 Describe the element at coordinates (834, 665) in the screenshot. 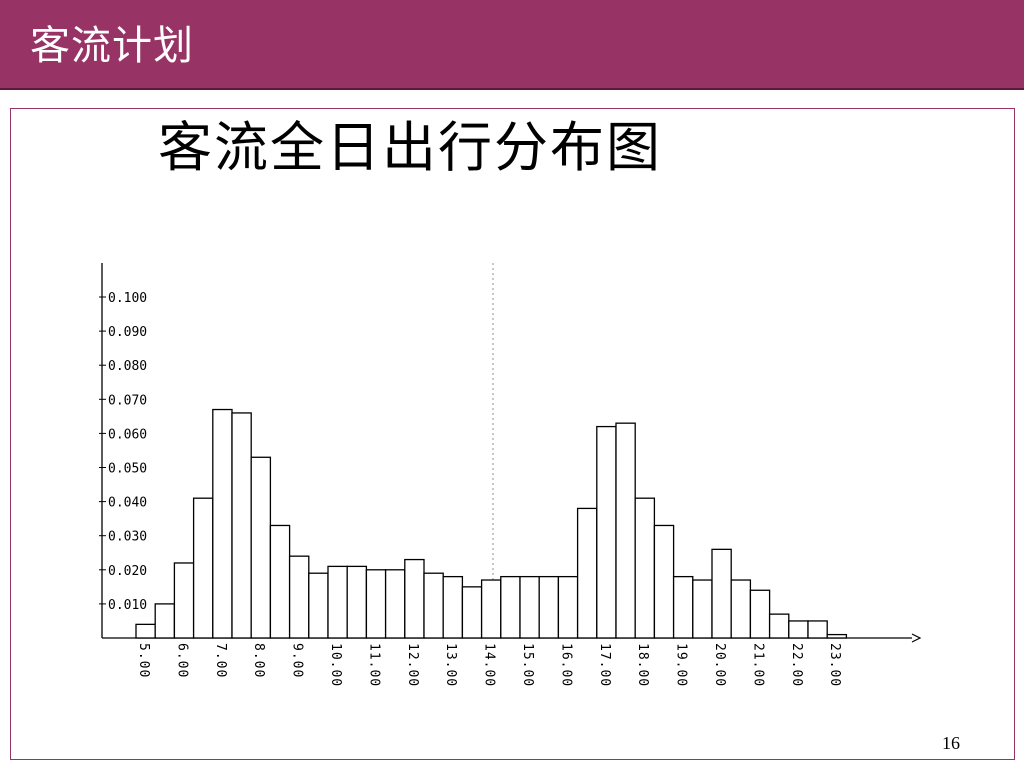

I see `x-tick-label: 23.00` at that location.